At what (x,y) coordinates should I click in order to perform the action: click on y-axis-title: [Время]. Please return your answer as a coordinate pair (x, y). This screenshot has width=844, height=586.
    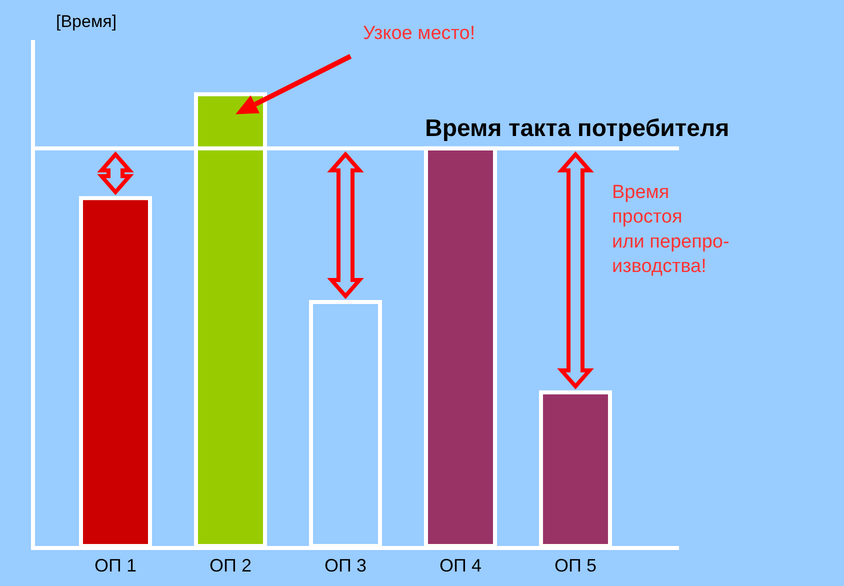
    Looking at the image, I should click on (86, 21).